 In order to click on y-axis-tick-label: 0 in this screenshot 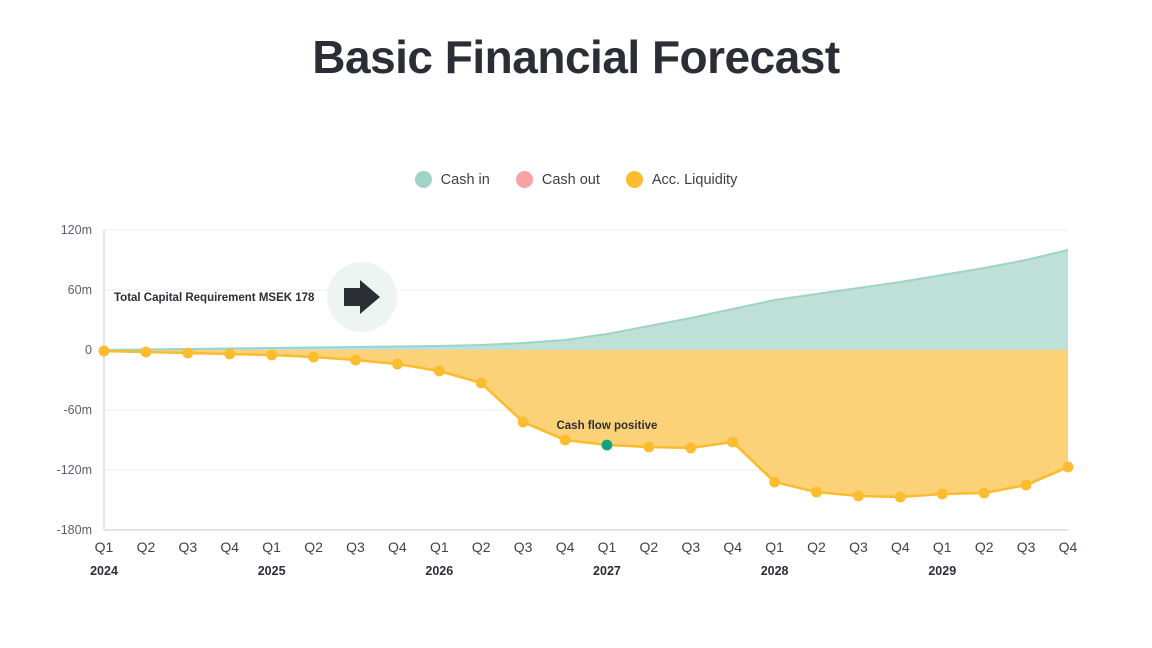, I will do `click(88, 350)`.